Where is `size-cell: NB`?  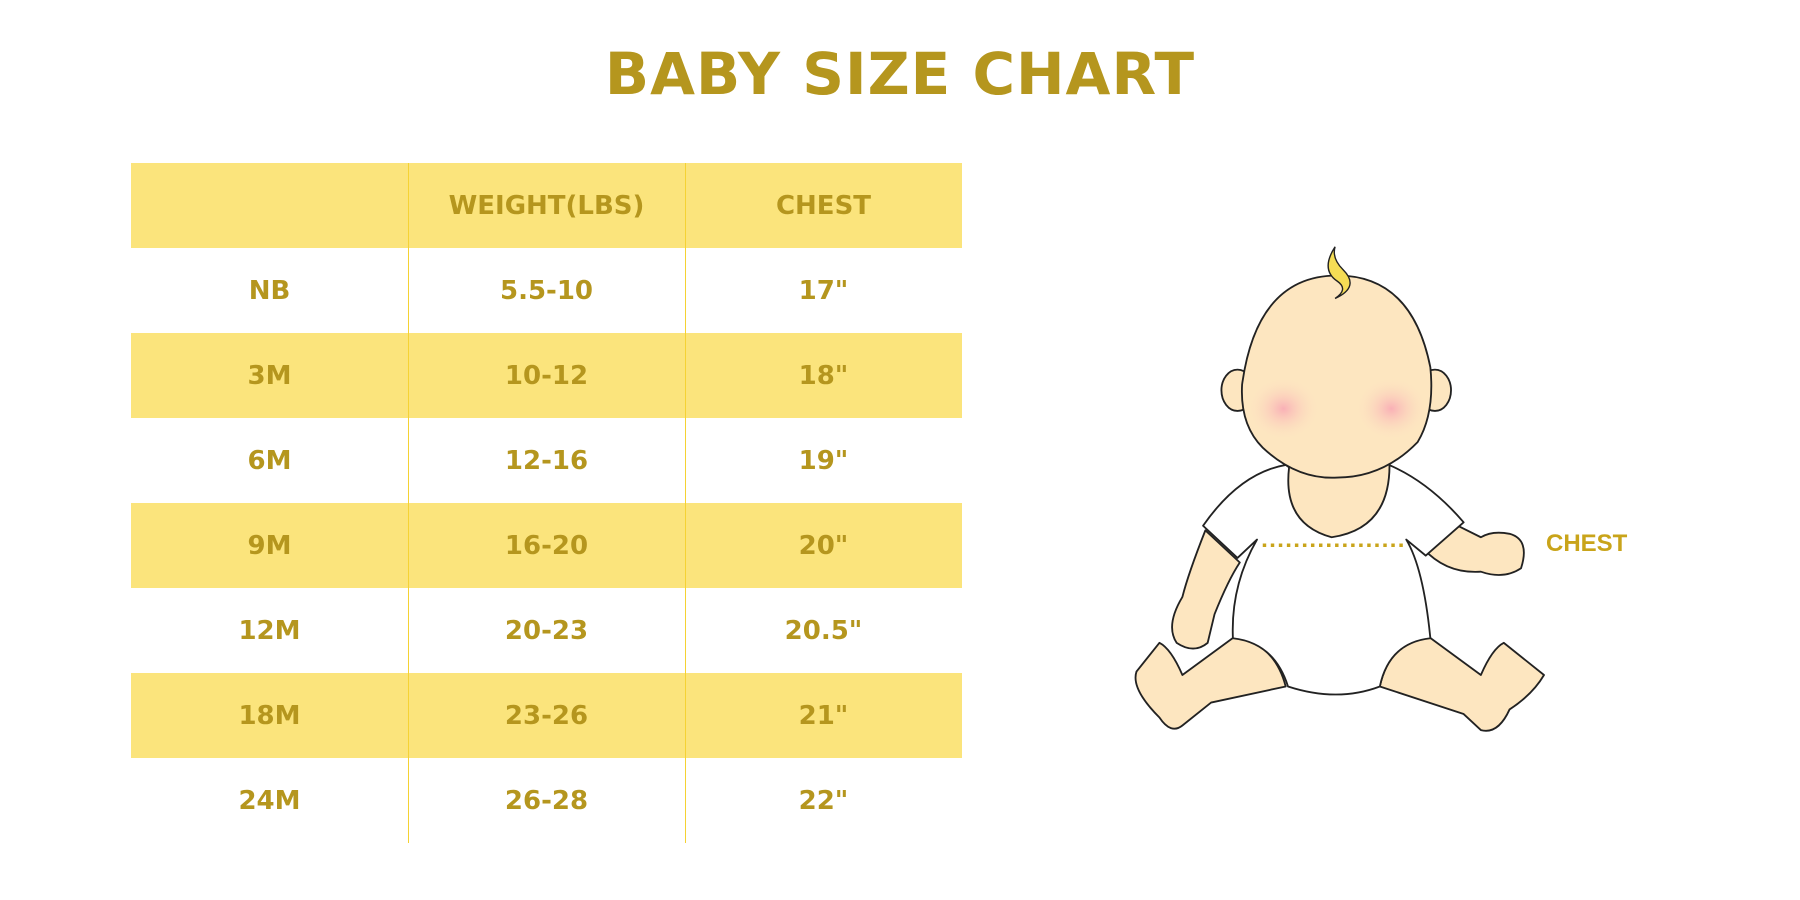
size-cell: NB is located at coordinates (269, 290).